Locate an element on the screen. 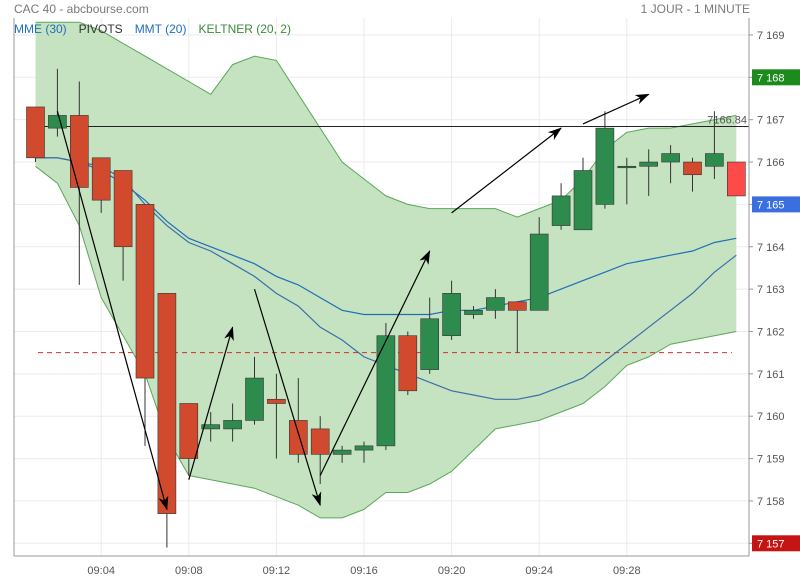 The height and width of the screenshot is (580, 800). x-tick-label: 09:20 is located at coordinates (452, 571).